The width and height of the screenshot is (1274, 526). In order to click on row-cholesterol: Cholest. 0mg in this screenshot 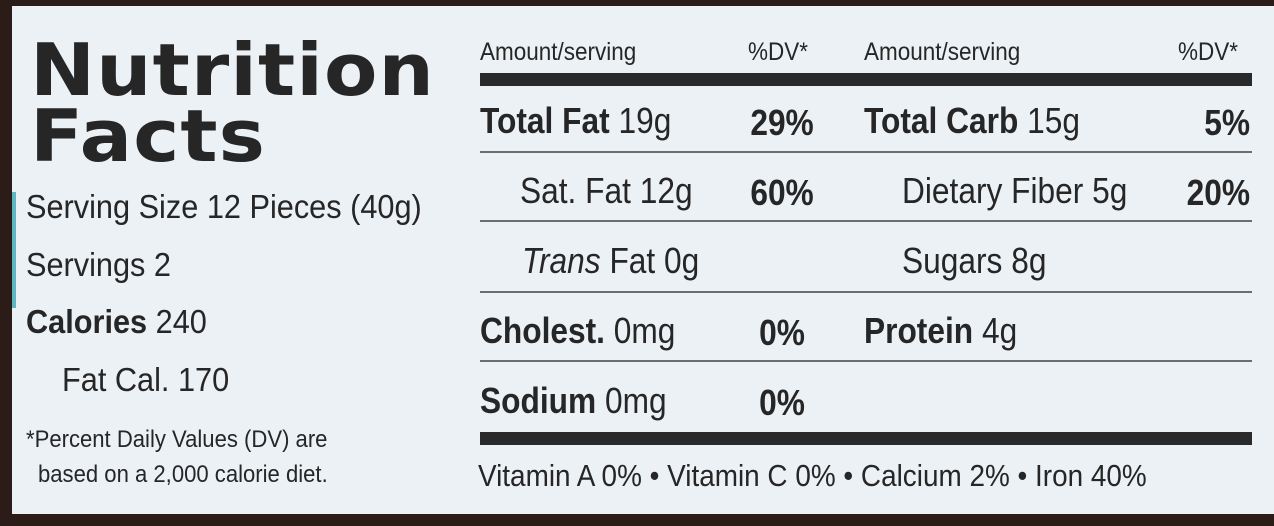, I will do `click(578, 330)`.